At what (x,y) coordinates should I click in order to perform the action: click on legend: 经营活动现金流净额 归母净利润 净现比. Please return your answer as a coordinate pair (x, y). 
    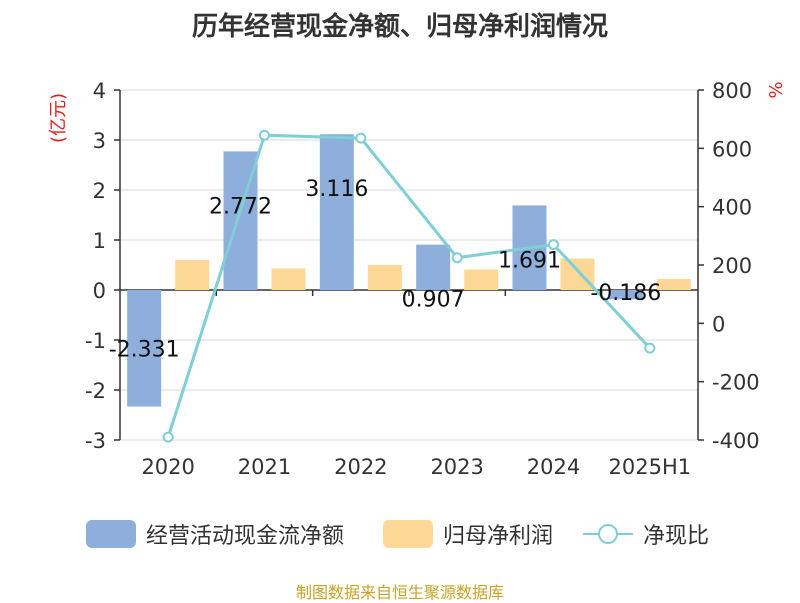
    Looking at the image, I should click on (400, 534).